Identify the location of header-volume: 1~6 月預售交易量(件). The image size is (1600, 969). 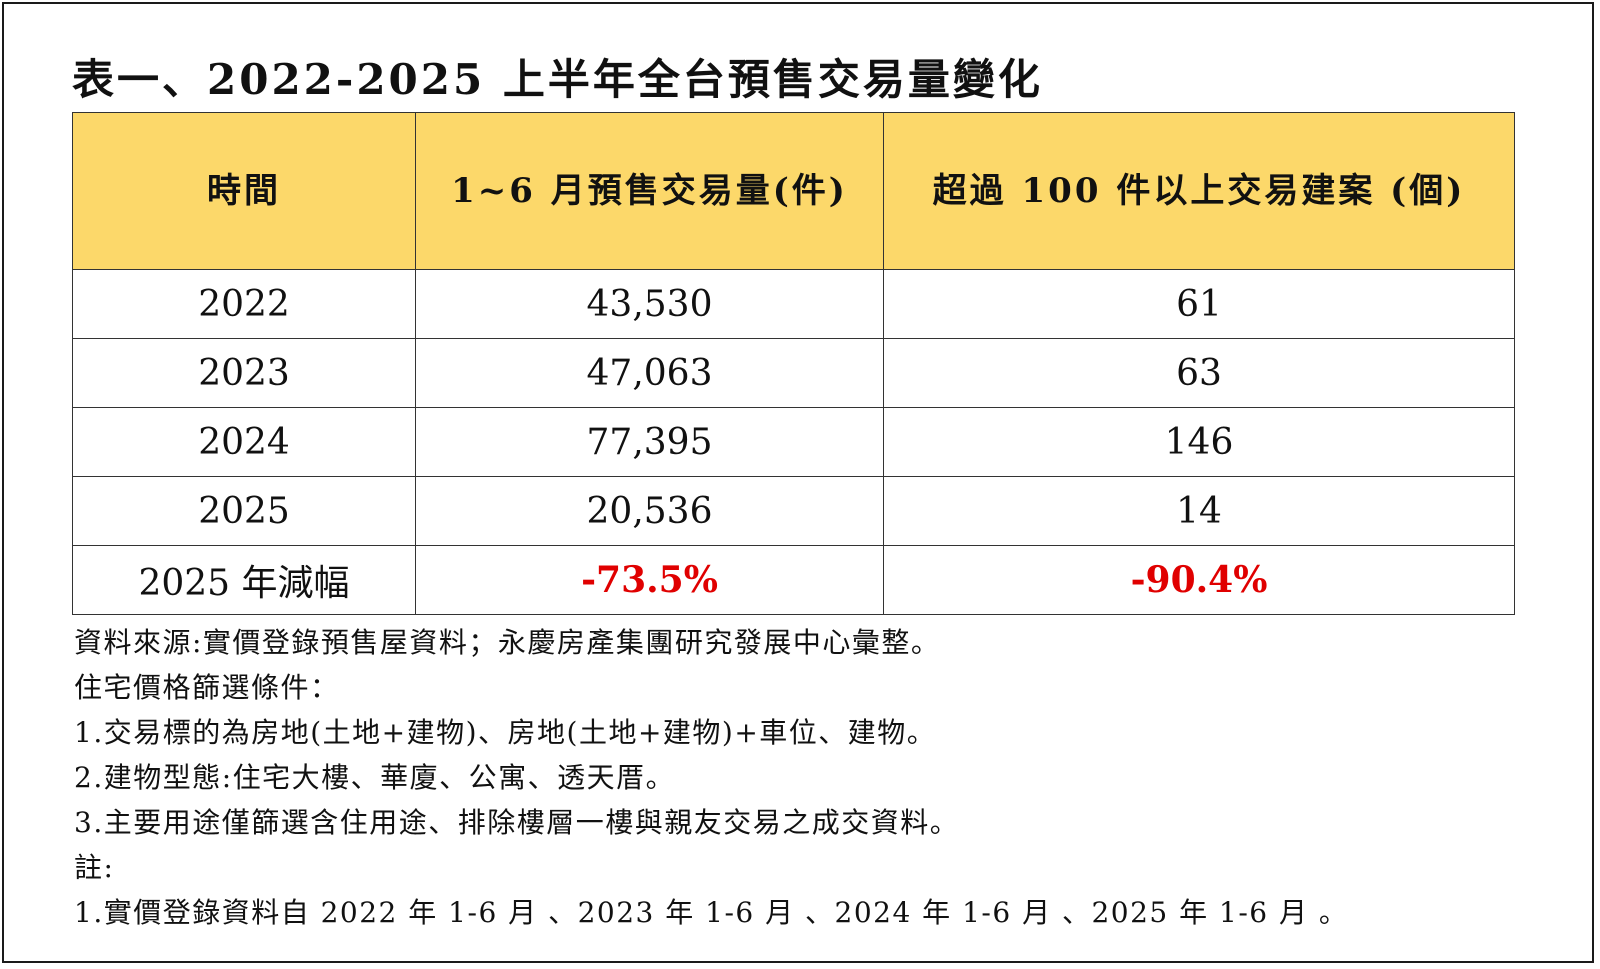
(649, 191).